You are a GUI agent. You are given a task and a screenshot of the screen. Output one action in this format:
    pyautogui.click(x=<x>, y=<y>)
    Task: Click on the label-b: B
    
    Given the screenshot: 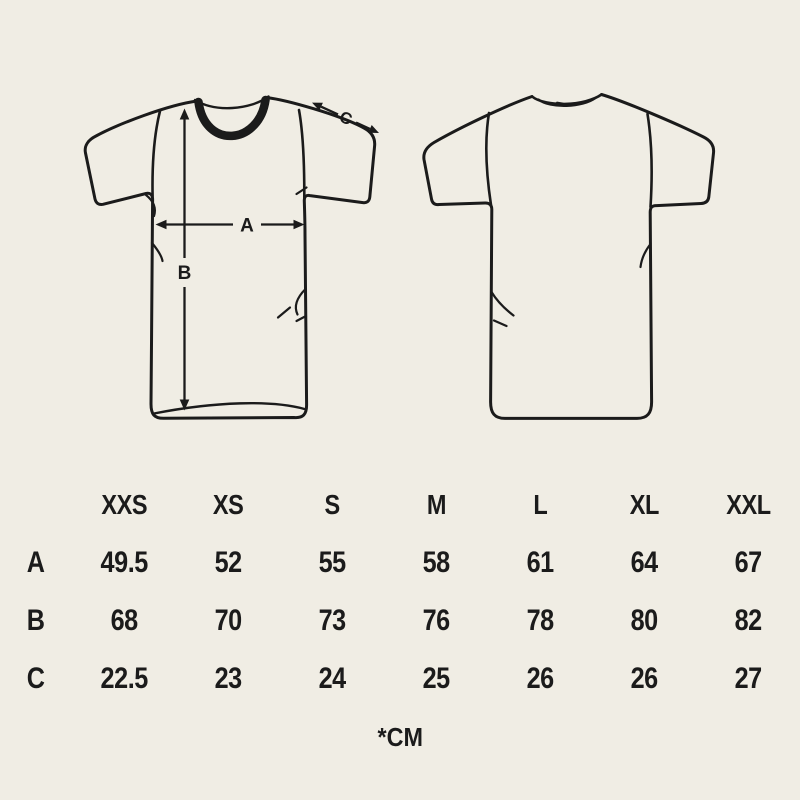 What is the action you would take?
    pyautogui.click(x=185, y=273)
    